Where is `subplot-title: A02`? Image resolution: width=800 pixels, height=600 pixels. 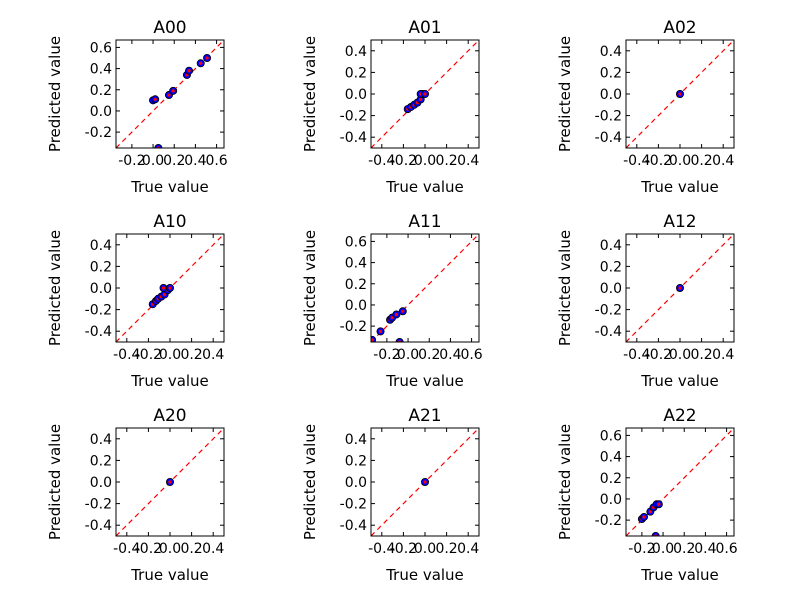 subplot-title: A02 is located at coordinates (679, 28).